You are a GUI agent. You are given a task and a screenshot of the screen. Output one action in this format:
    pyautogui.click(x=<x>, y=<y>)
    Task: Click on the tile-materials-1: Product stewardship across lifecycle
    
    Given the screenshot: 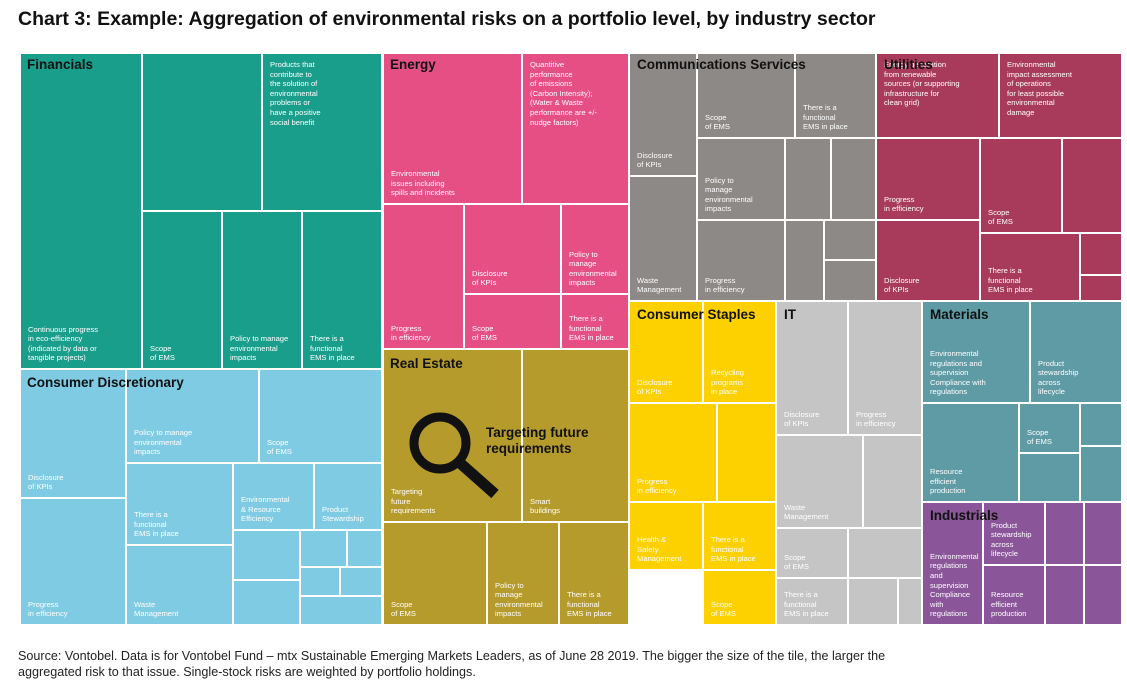 What is the action you would take?
    pyautogui.click(x=1076, y=352)
    